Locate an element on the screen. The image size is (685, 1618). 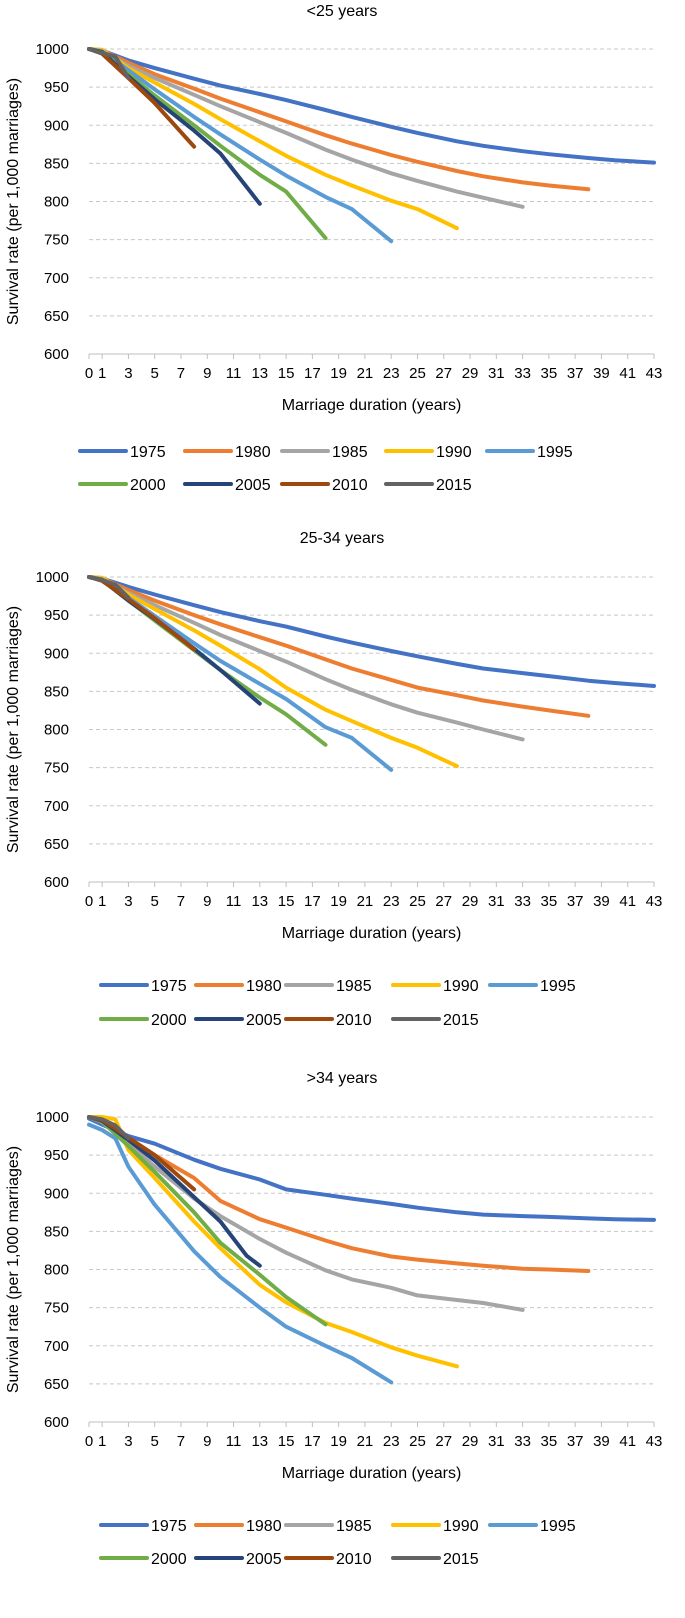
series-line-1995 is located at coordinates (240, 1253).